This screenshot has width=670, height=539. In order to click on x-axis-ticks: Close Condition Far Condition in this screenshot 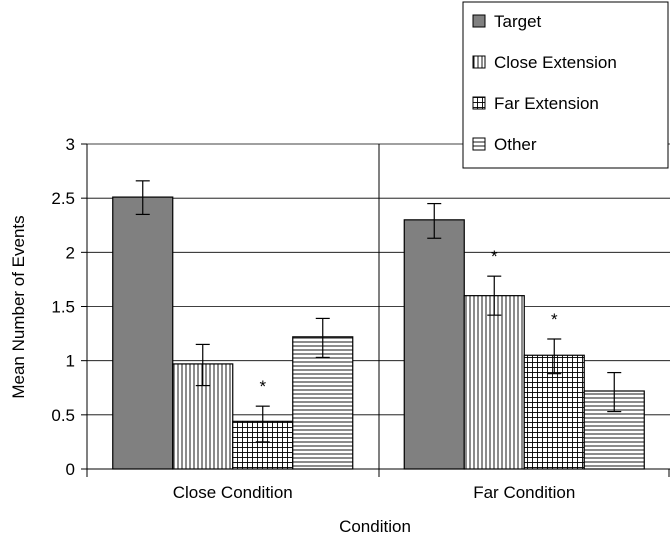, I will do `click(378, 485)`.